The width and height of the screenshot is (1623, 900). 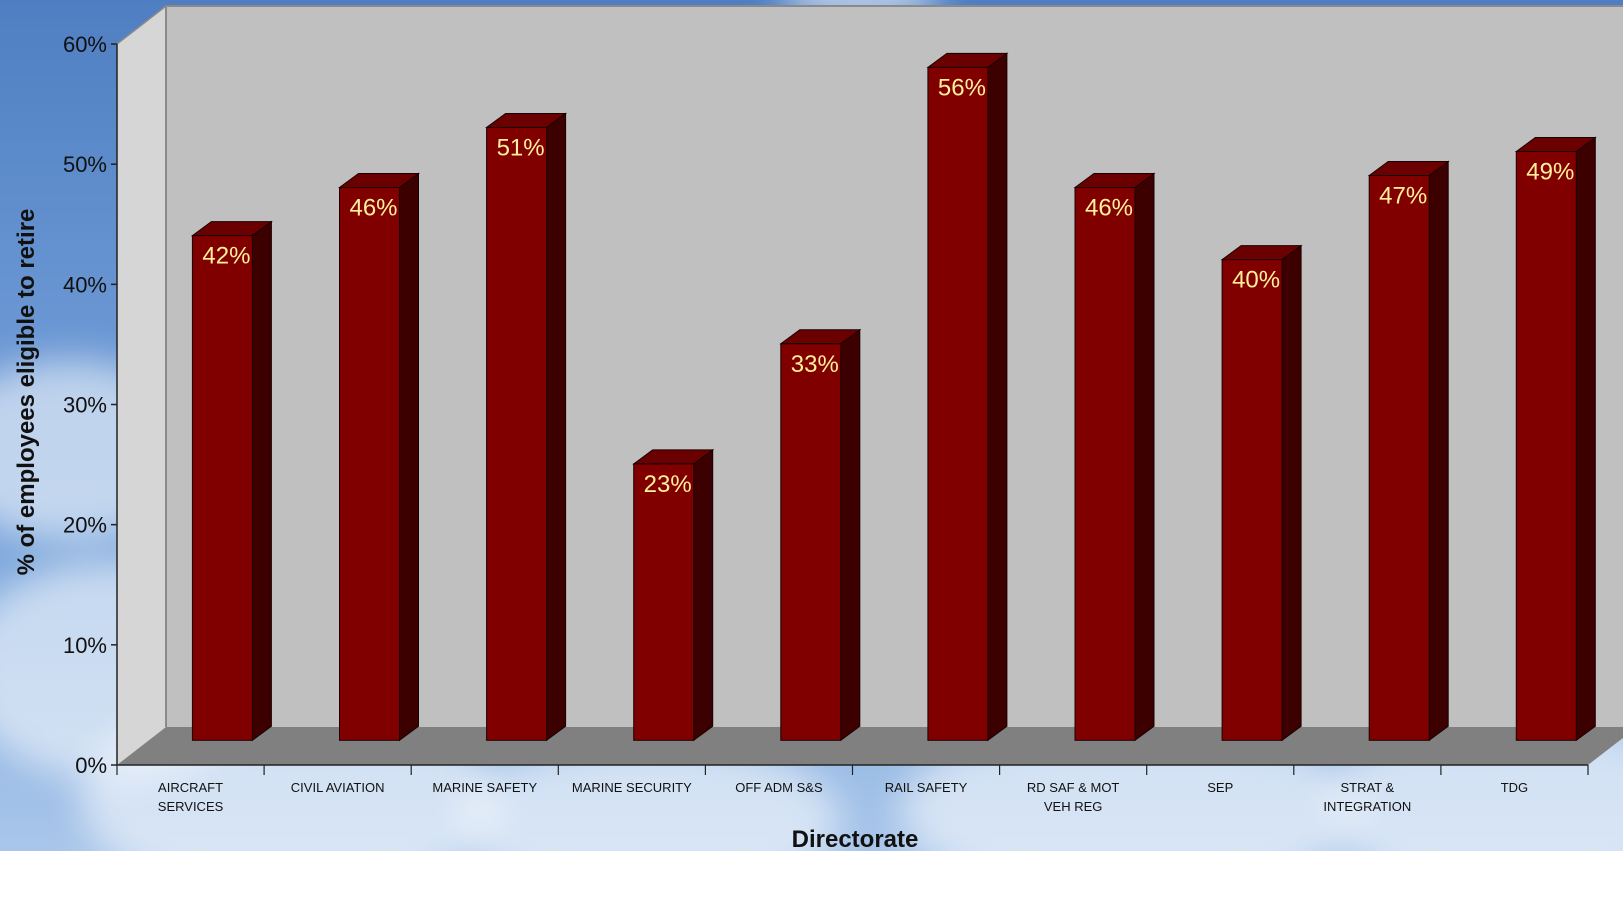 What do you see at coordinates (85, 405) in the screenshot?
I see `y-tick-label: 30%` at bounding box center [85, 405].